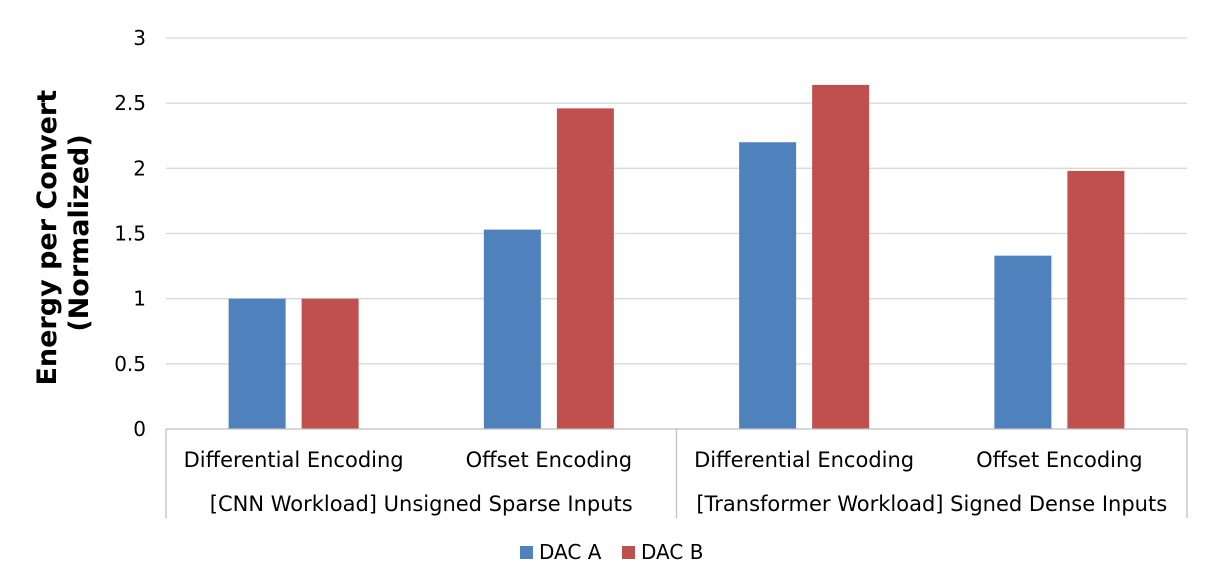 This screenshot has height=578, width=1219. I want to click on legend: DAC A DAC B, so click(611, 552).